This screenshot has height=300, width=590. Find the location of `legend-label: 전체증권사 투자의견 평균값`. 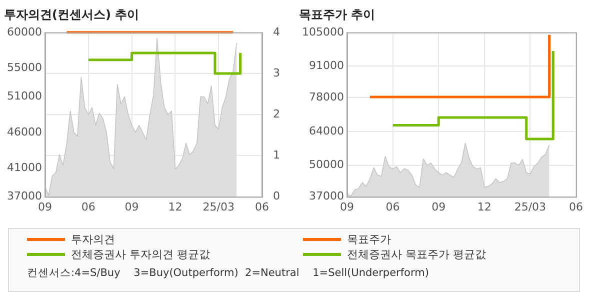

legend-label: 전체증권사 투자의견 평균값 is located at coordinates (140, 254).